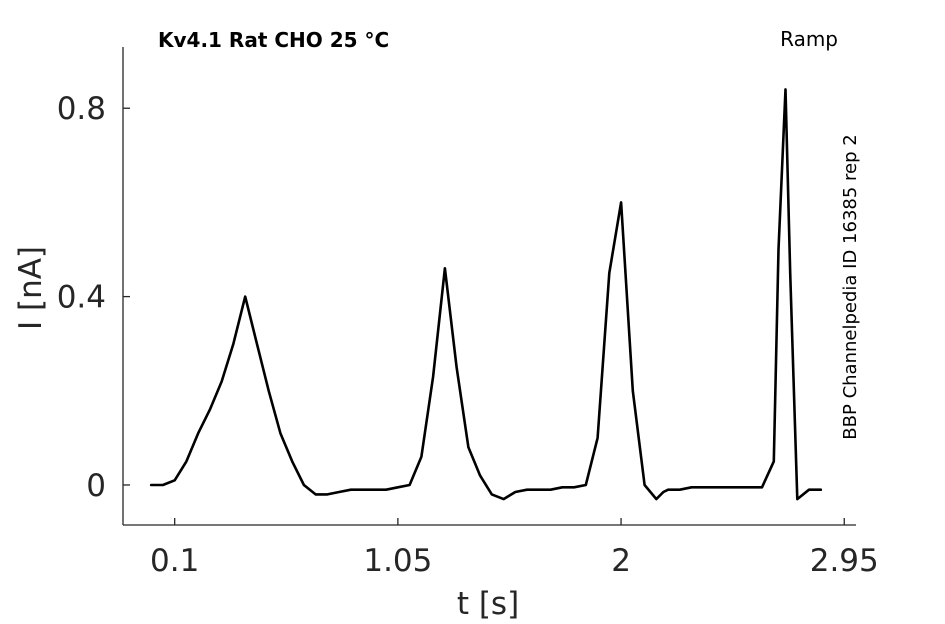 The image size is (945, 624). Describe the element at coordinates (31, 288) in the screenshot. I see `y-axis-label: I [nA]` at that location.